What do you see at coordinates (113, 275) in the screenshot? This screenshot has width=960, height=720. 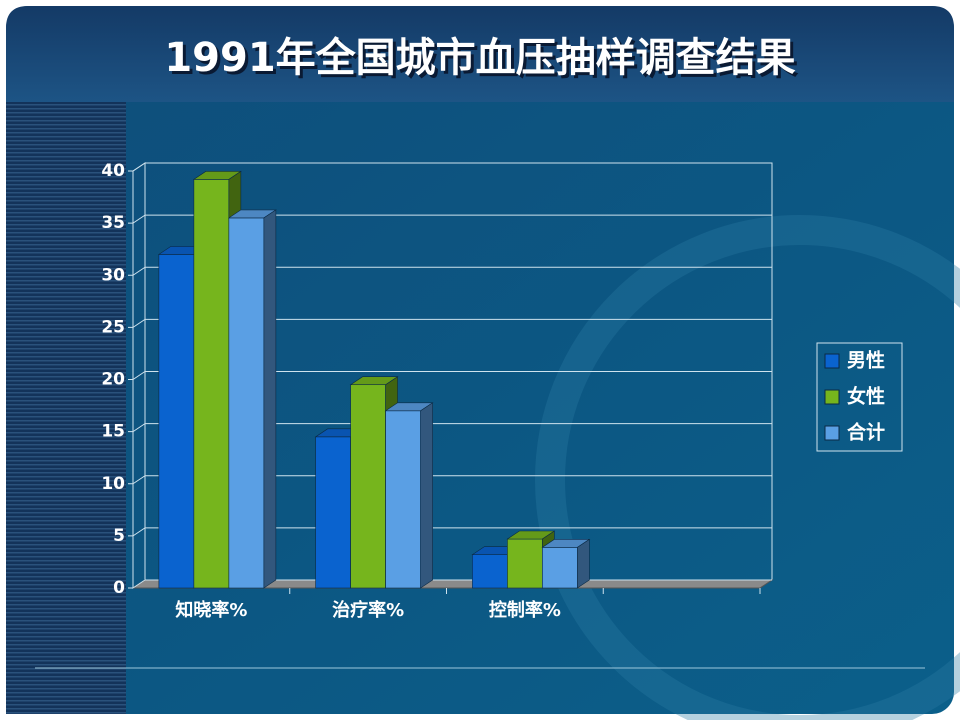 I see `y-tick-label: 30` at bounding box center [113, 275].